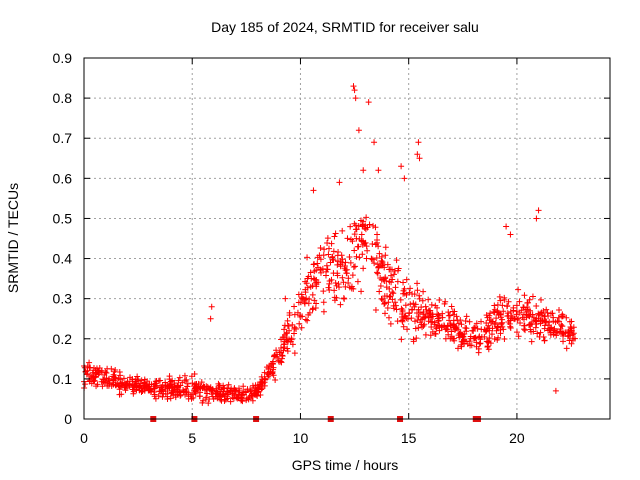  I want to click on y-tick-label: 0, so click(68, 419).